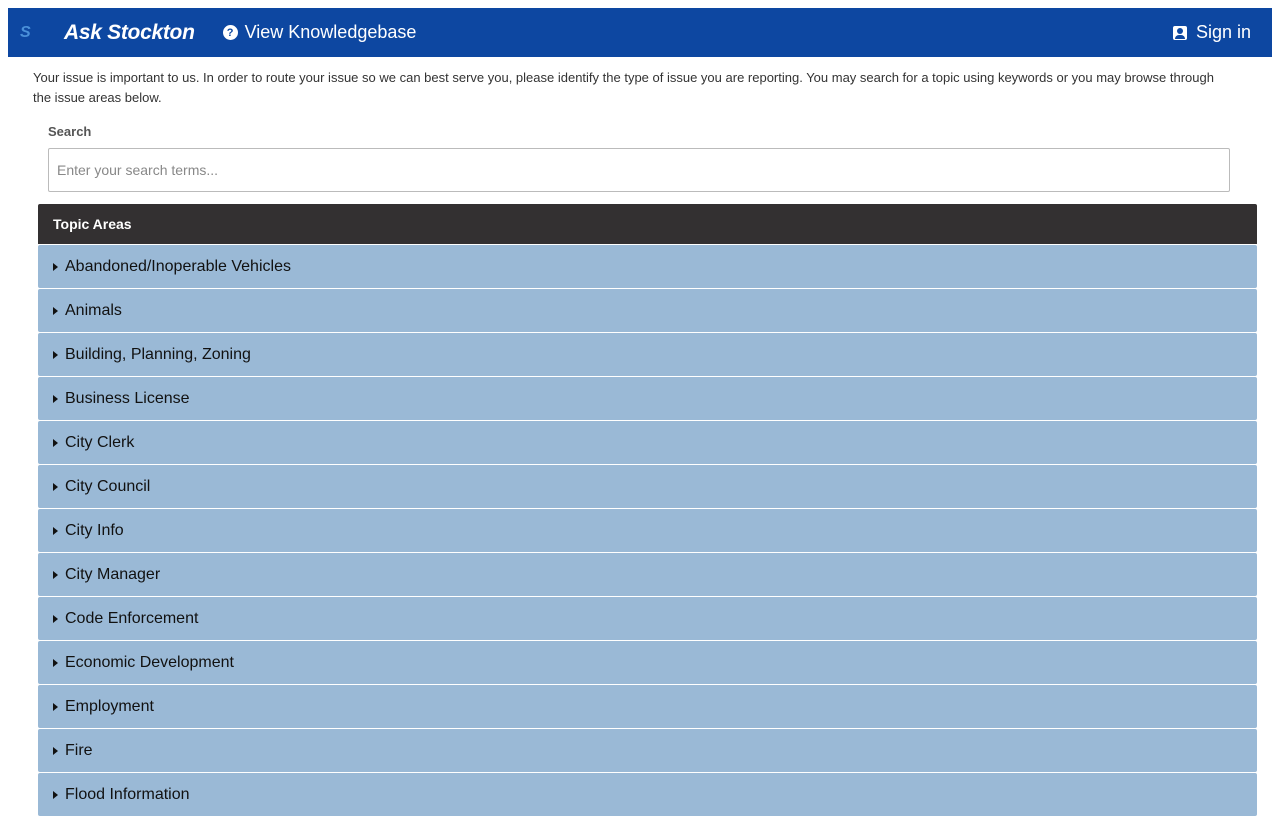 The width and height of the screenshot is (1280, 816). Describe the element at coordinates (149, 662) in the screenshot. I see `topic-label: Economic Development` at that location.